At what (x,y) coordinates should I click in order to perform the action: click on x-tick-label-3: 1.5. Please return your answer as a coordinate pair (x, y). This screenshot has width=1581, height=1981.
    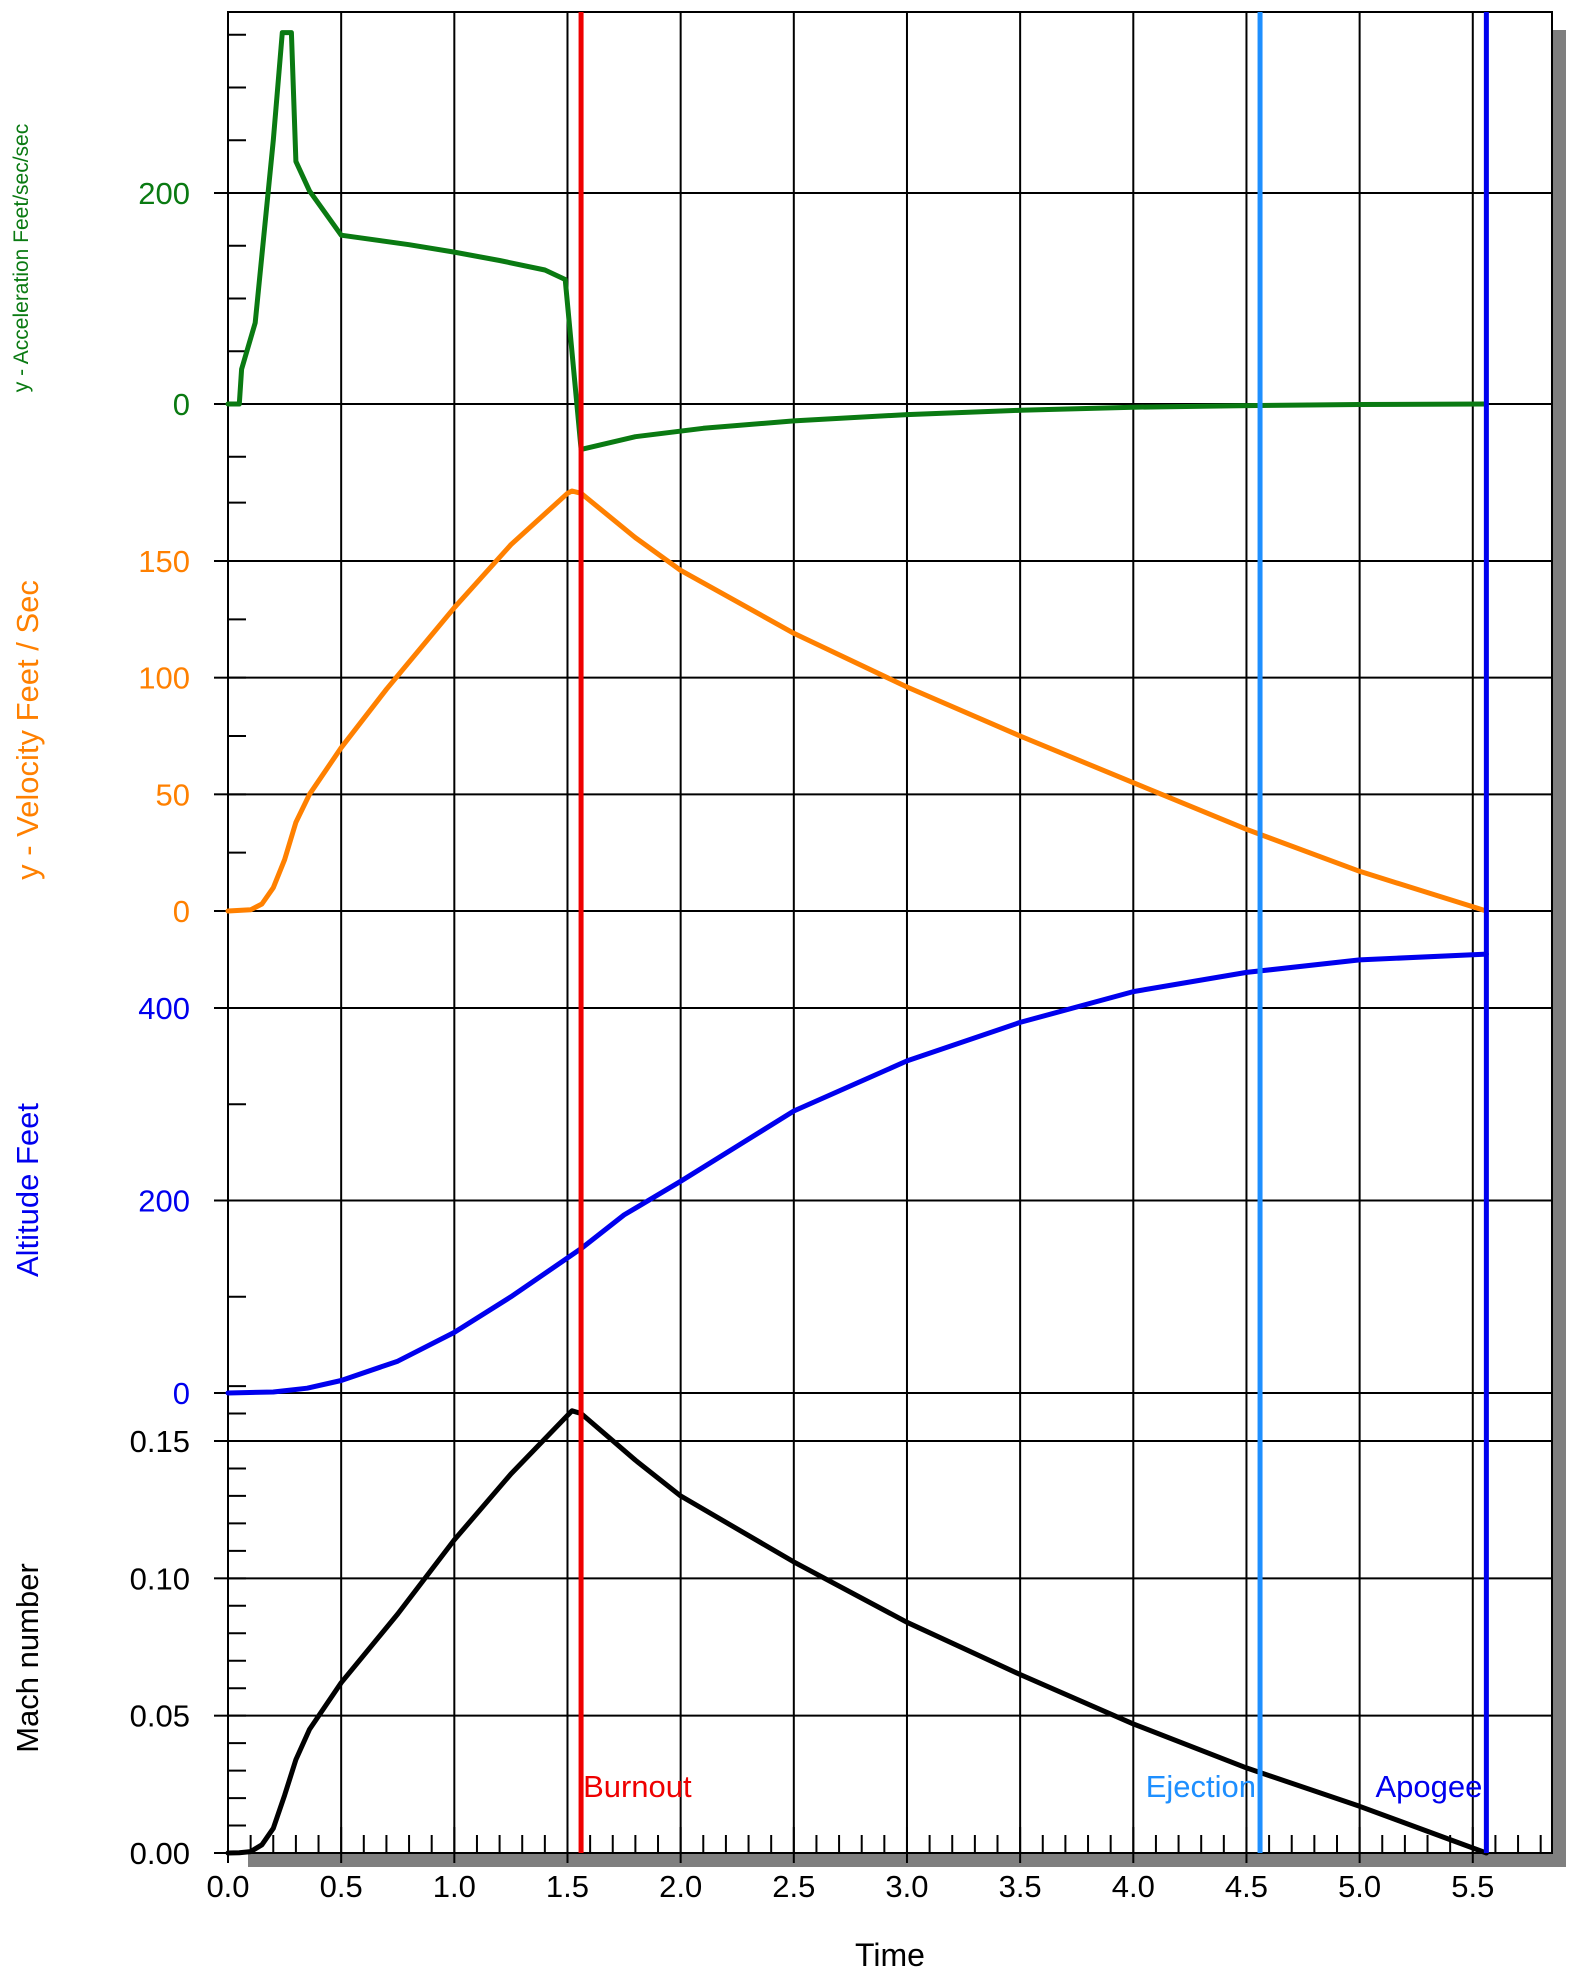
    Looking at the image, I should click on (567, 1886).